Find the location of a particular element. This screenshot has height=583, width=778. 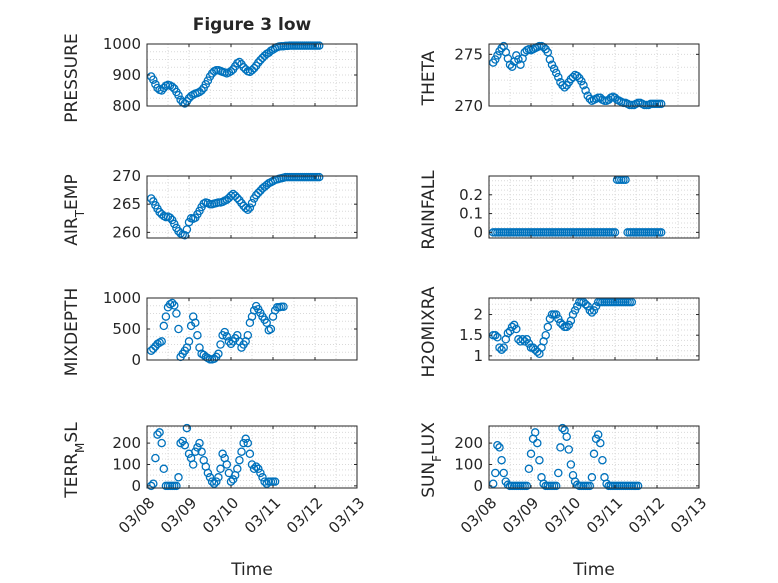

y-tick-label: 265 is located at coordinates (126, 204).